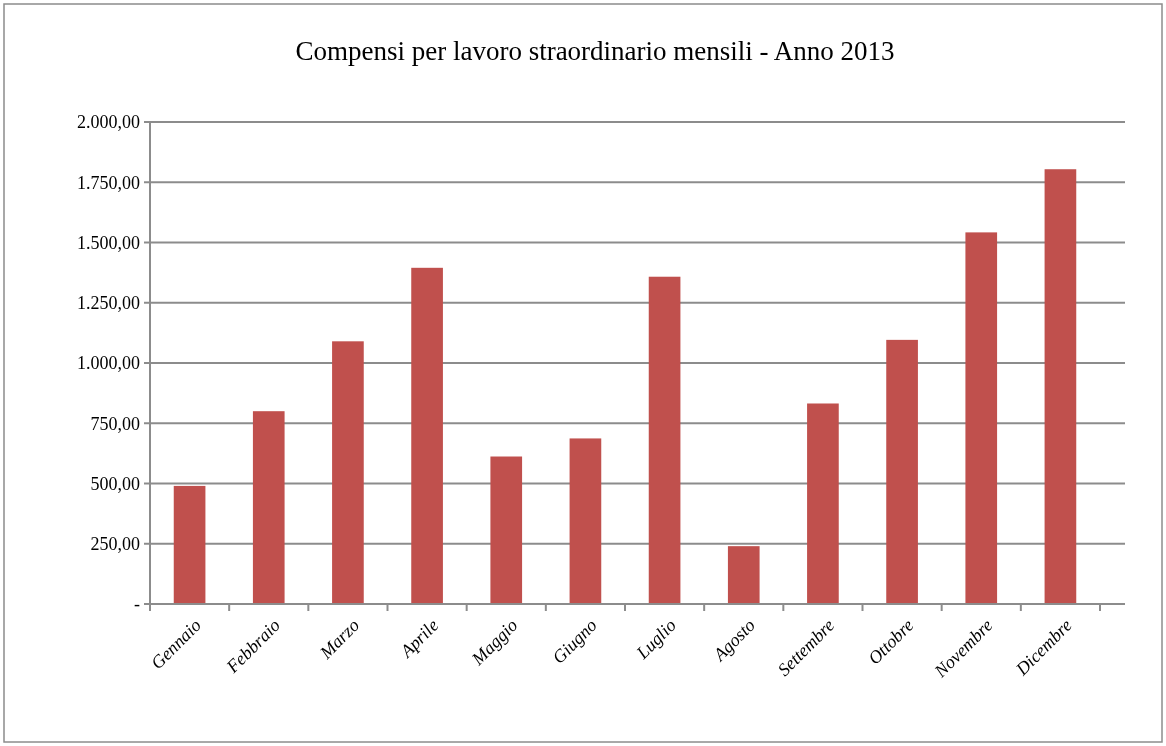 The image size is (1166, 746). I want to click on y-tick-label: 1.500,00, so click(108, 242).